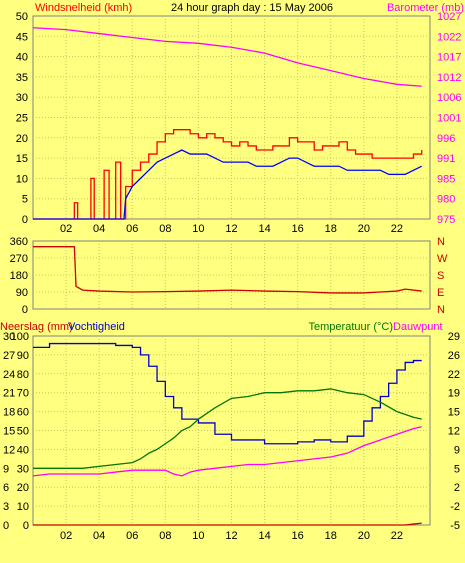  What do you see at coordinates (22, 293) in the screenshot?
I see `direction-y-tick: 90` at bounding box center [22, 293].